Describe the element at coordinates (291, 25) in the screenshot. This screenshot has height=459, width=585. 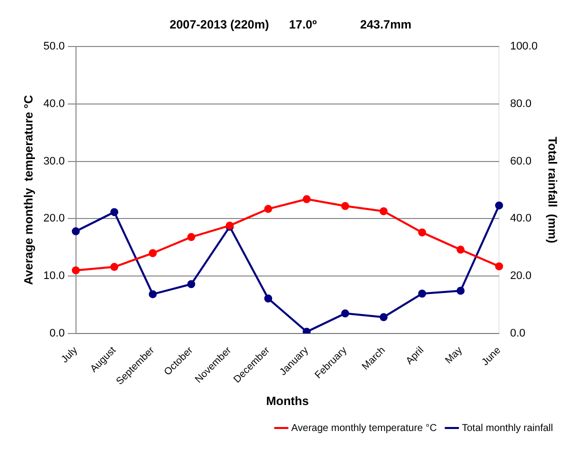
I see `chart-title: 2007-2013 (220m) 17.0º 243.7mm` at that location.